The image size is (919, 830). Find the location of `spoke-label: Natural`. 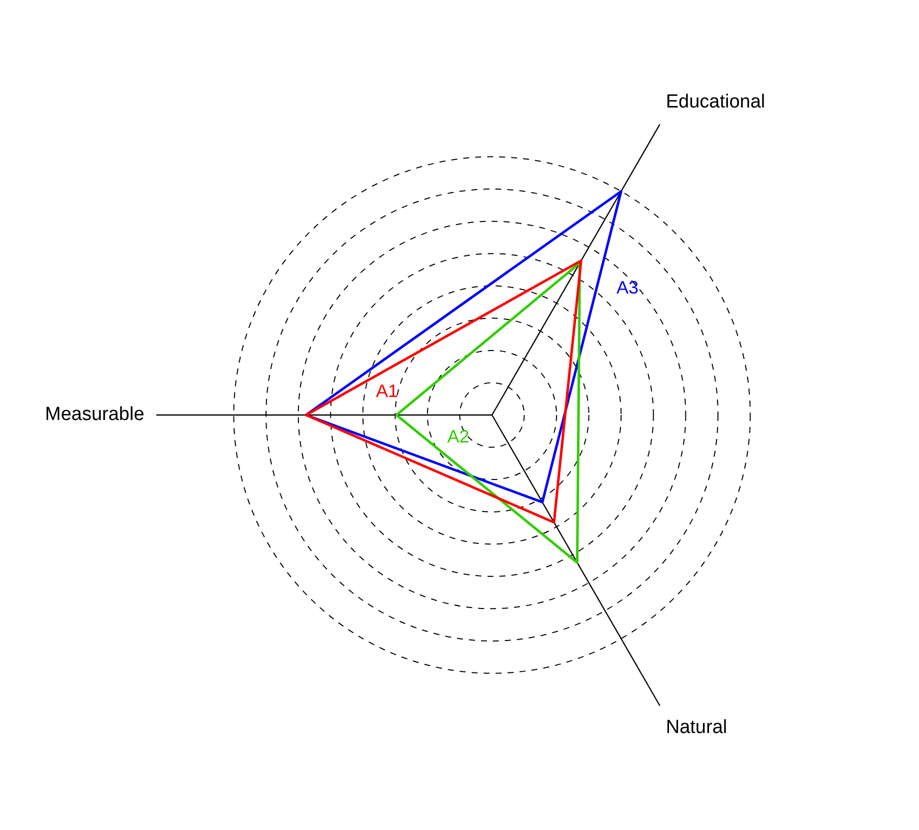

spoke-label: Natural is located at coordinates (697, 727).